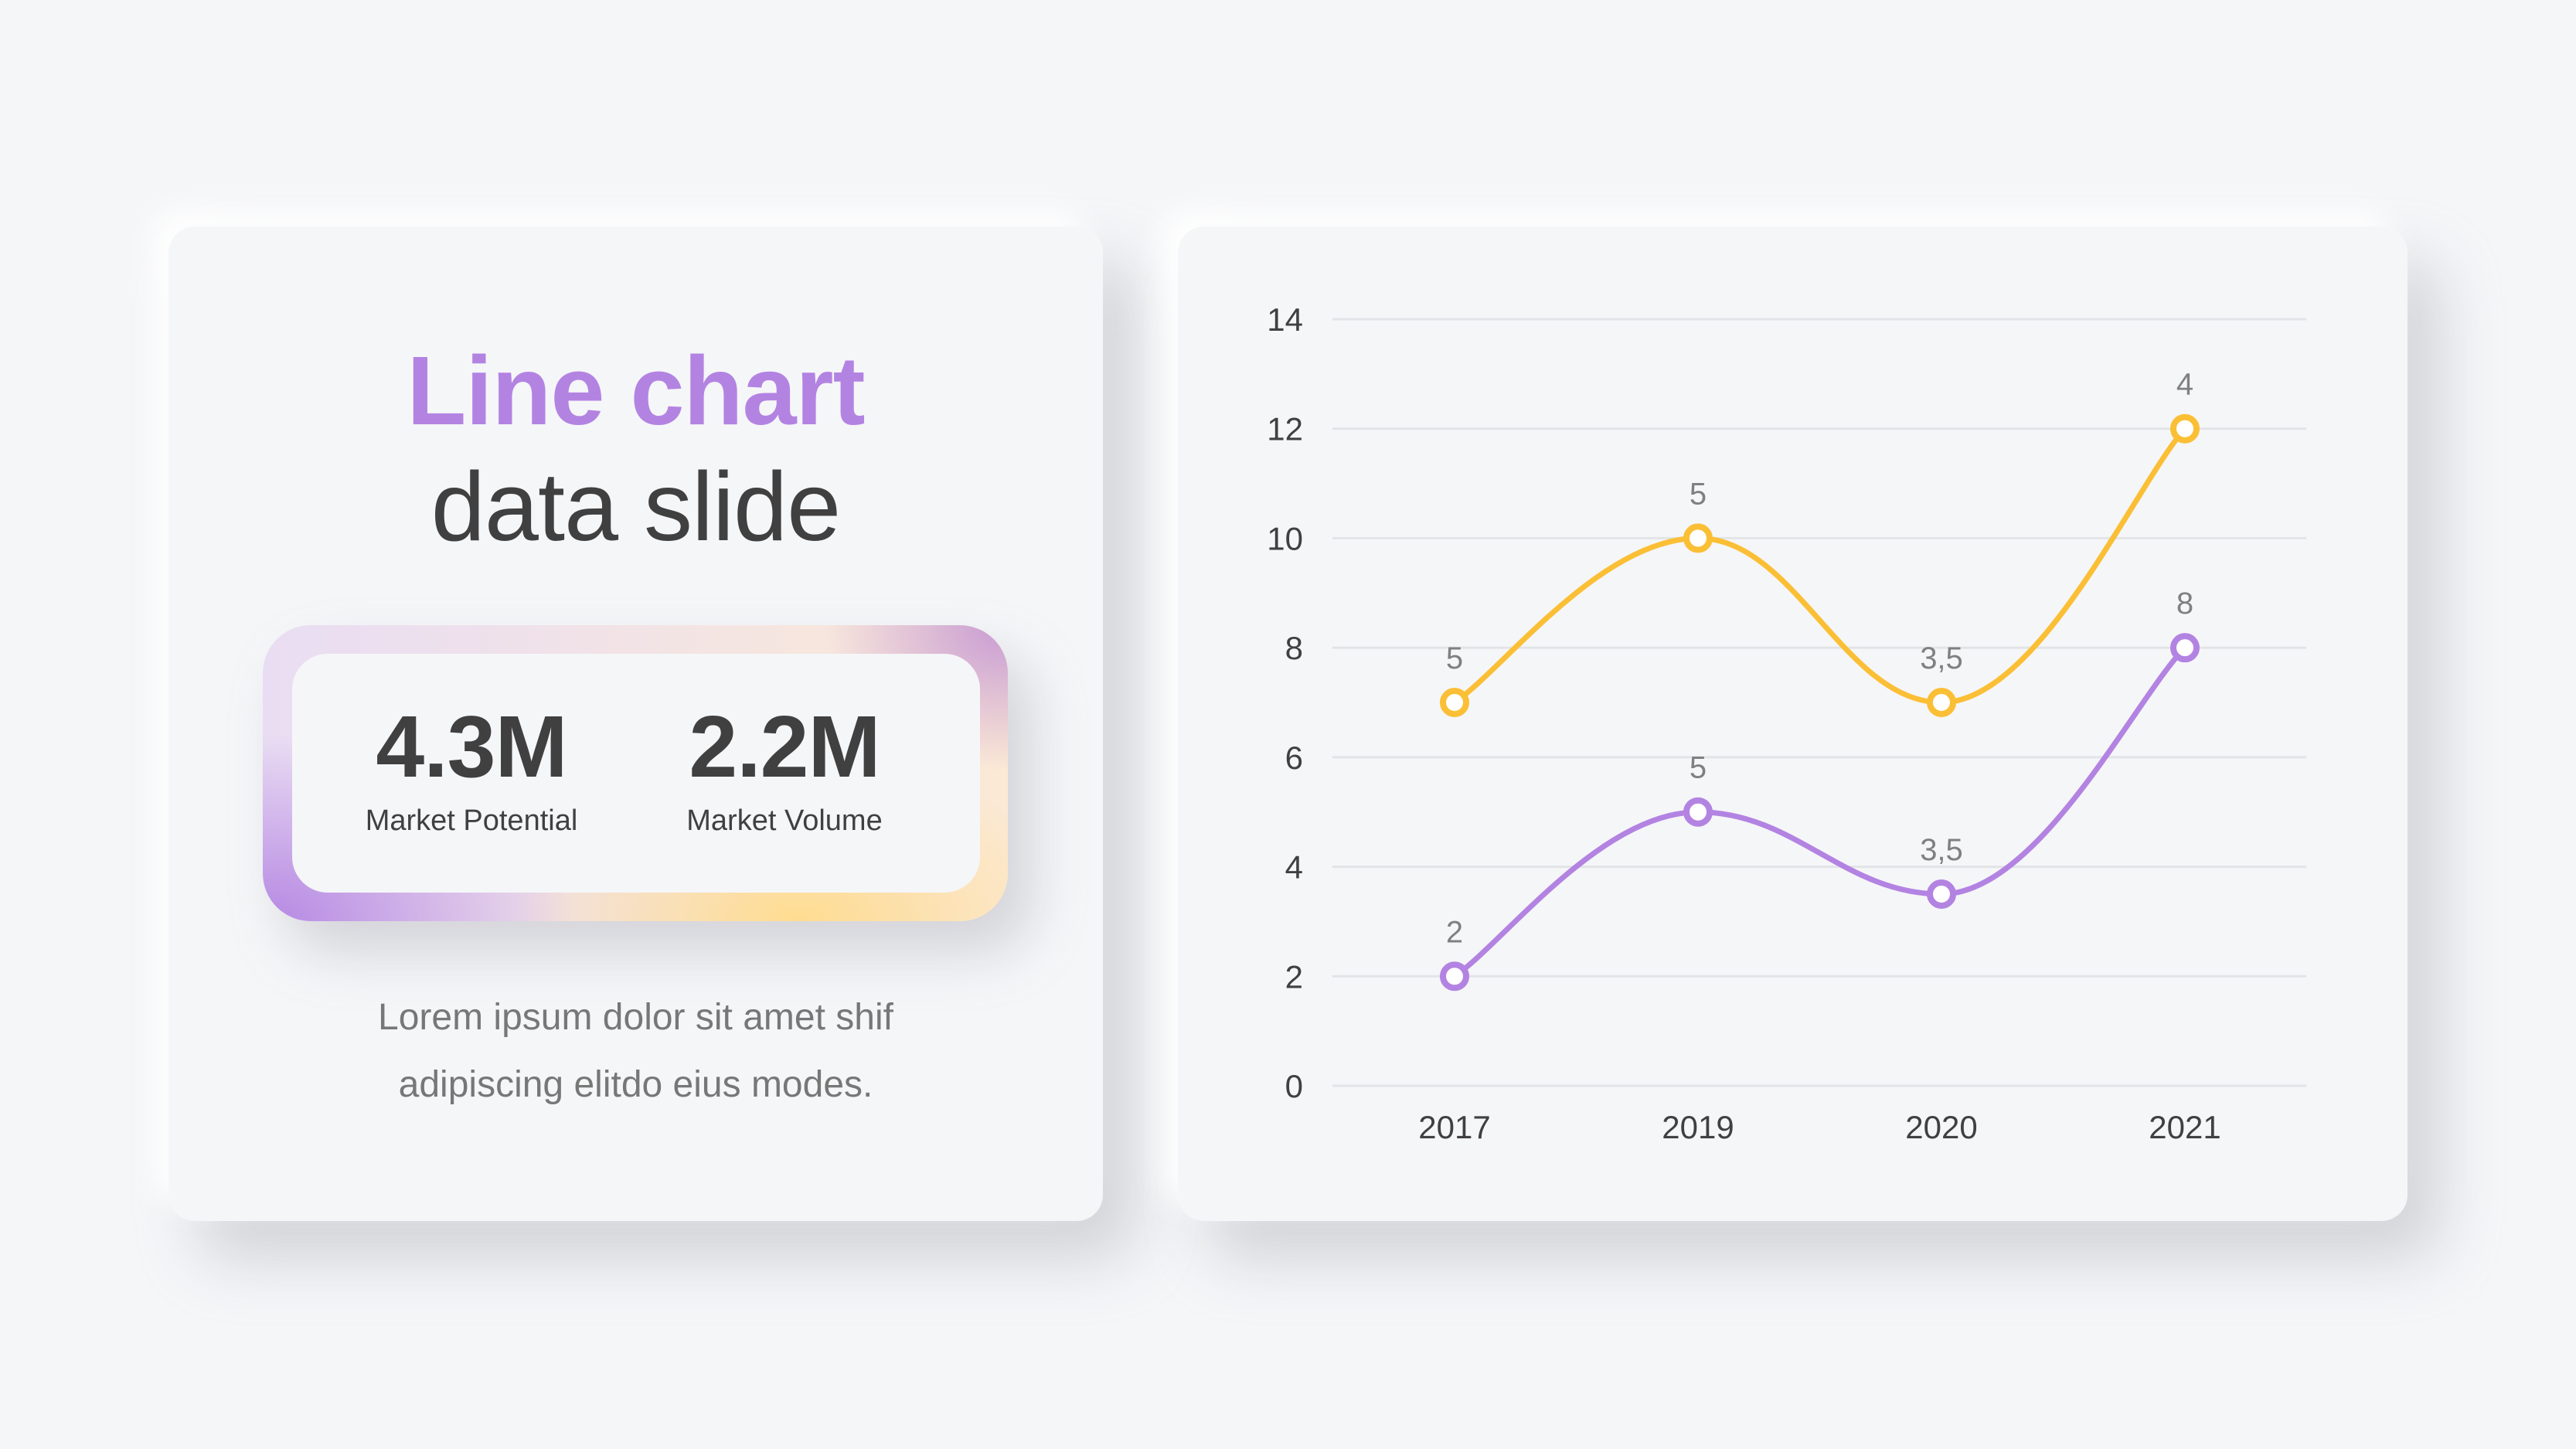 The width and height of the screenshot is (2576, 1449). Describe the element at coordinates (1294, 868) in the screenshot. I see `y-tick-label: 4` at that location.